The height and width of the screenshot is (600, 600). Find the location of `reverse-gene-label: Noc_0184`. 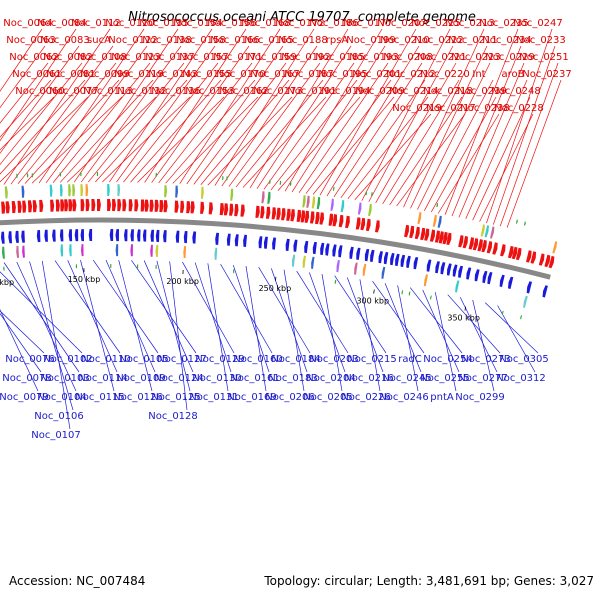

reverse-gene-label: Noc_0184 is located at coordinates (296, 359).